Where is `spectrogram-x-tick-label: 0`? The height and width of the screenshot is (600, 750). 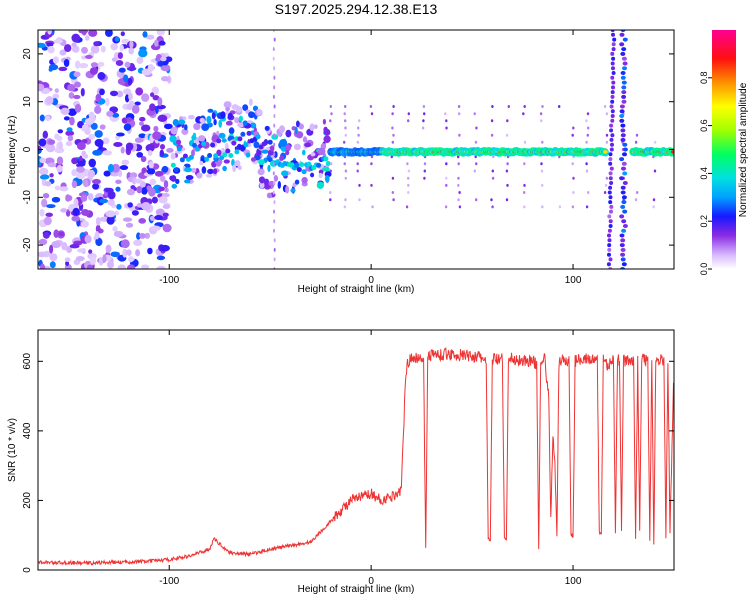 spectrogram-x-tick-label: 0 is located at coordinates (371, 280).